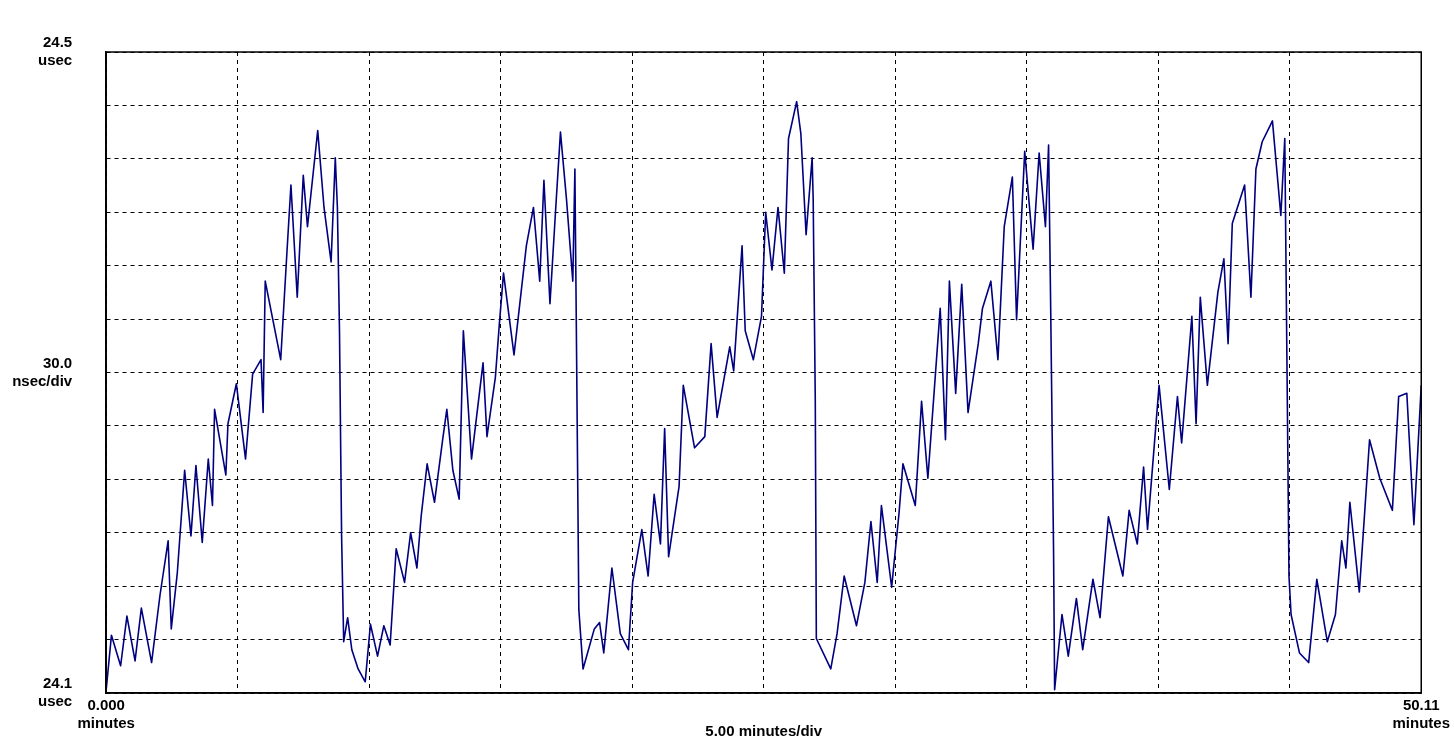 This screenshot has width=1454, height=745. What do you see at coordinates (55, 692) in the screenshot?
I see `y-tick-label: 24.1 usec` at bounding box center [55, 692].